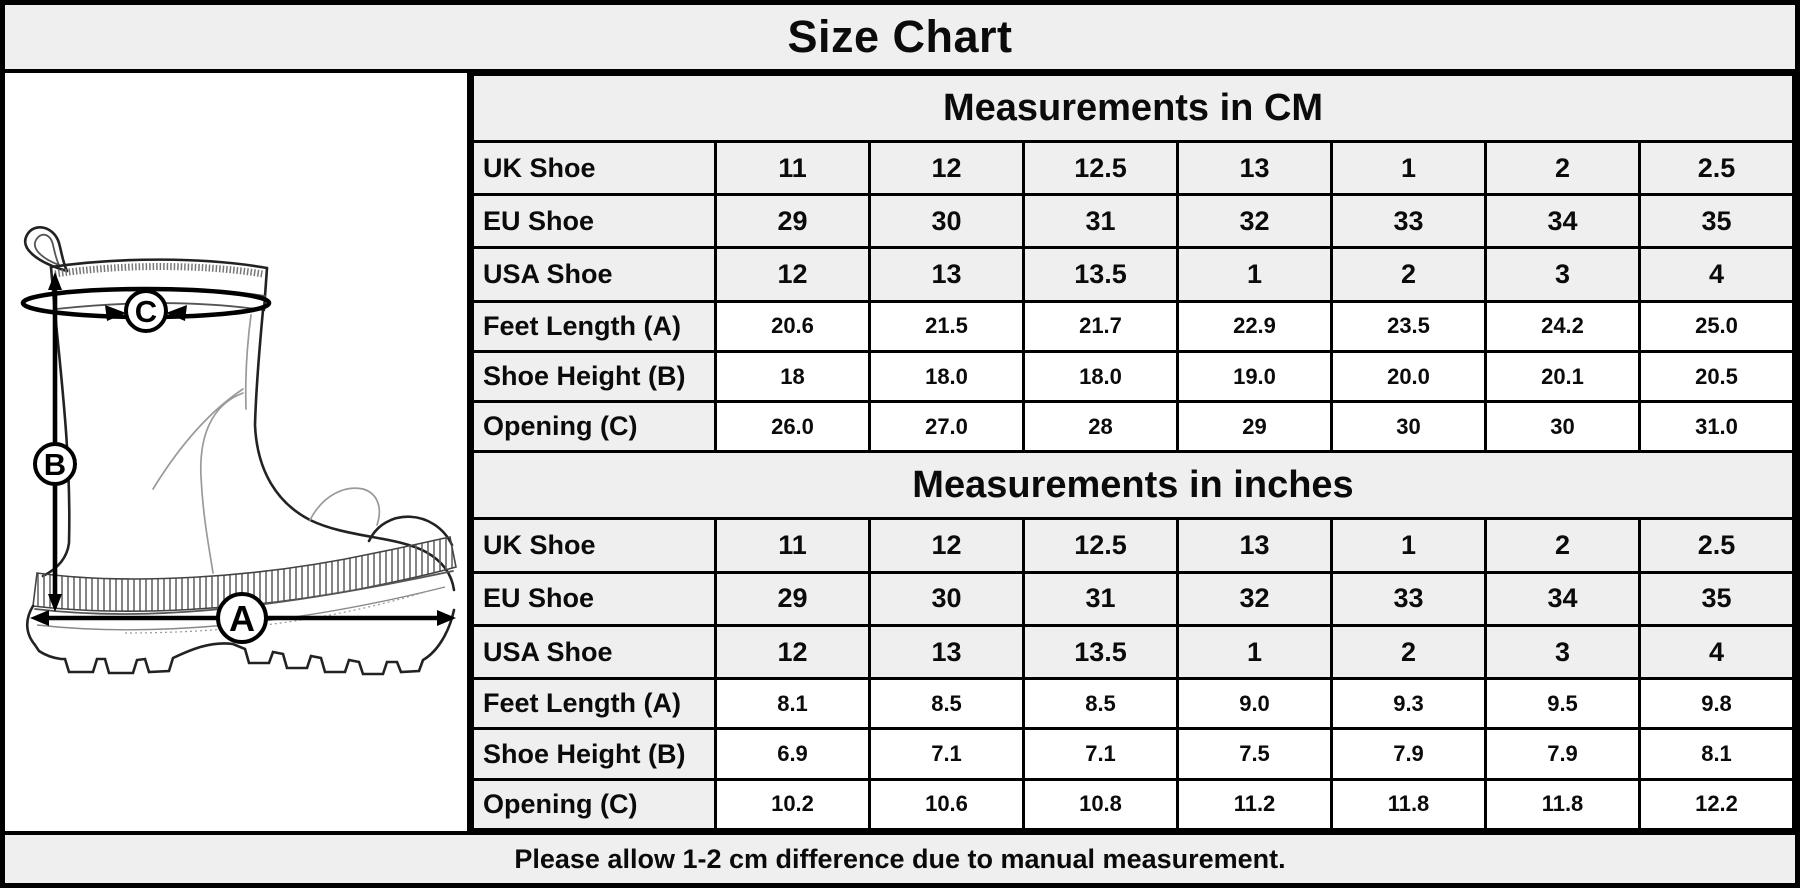 This screenshot has width=1800, height=888. What do you see at coordinates (1408, 704) in the screenshot?
I see `value-cell: 9.3` at bounding box center [1408, 704].